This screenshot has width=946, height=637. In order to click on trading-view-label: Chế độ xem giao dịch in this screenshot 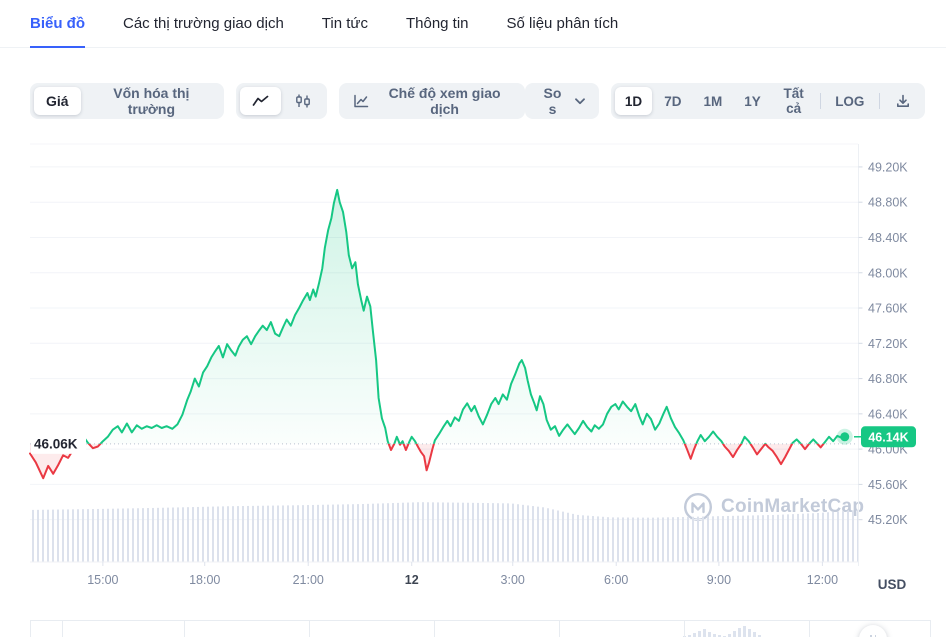, I will do `click(444, 101)`.